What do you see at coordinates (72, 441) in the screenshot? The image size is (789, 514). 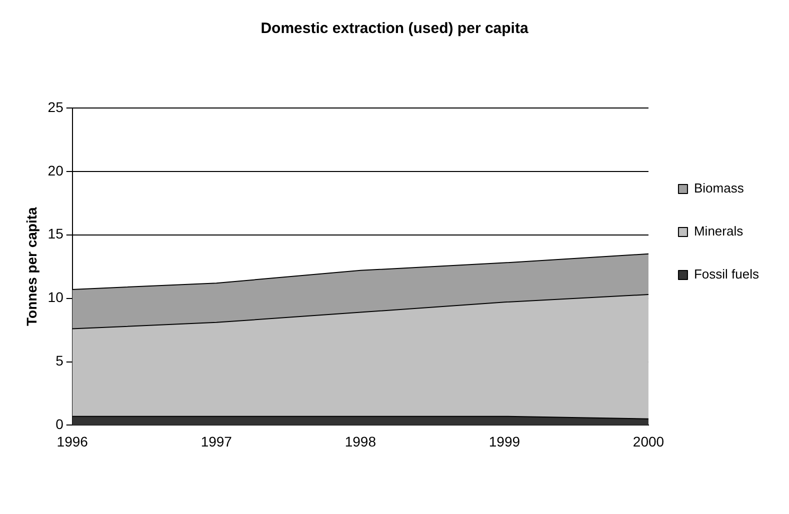 I see `x-tick-label: 1996` at bounding box center [72, 441].